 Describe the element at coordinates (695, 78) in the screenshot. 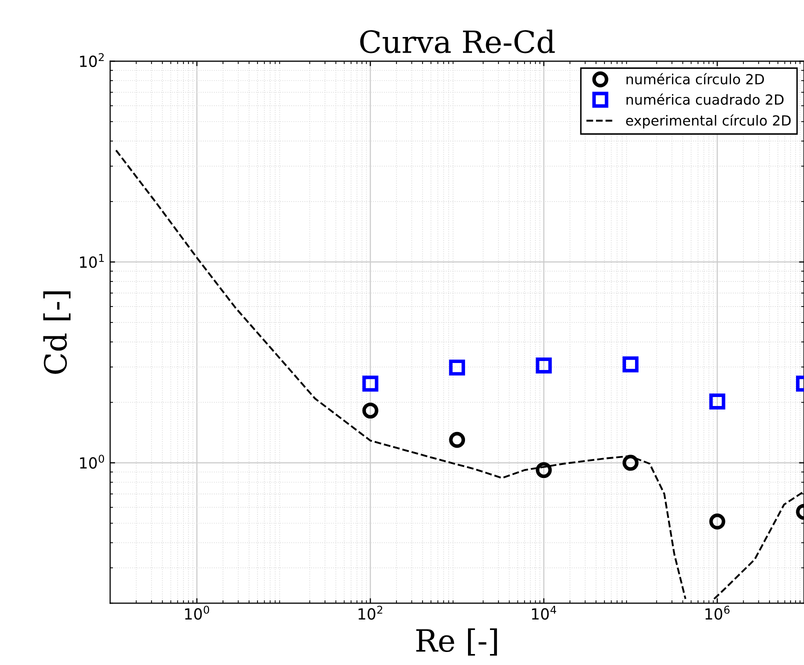

I see `legend-label: numérica círculo 2D` at that location.